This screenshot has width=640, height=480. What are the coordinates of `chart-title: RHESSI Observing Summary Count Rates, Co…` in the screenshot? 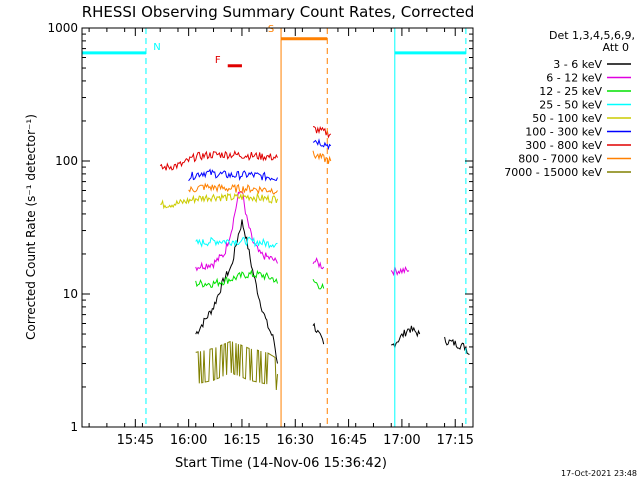 It's located at (278, 12).